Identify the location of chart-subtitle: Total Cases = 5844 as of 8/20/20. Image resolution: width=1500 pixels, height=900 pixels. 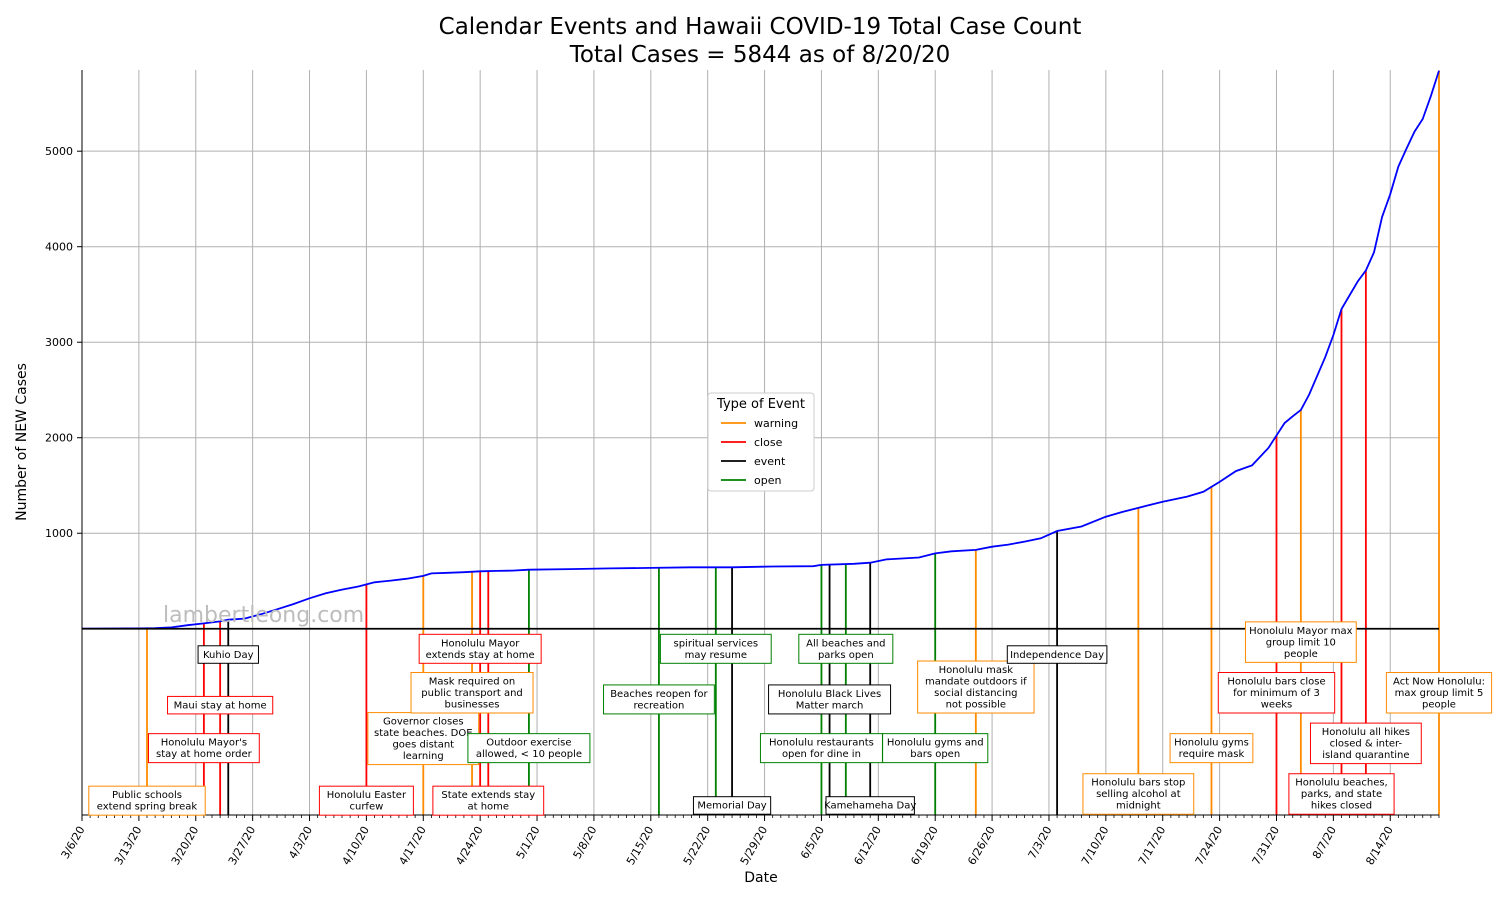
(760, 55).